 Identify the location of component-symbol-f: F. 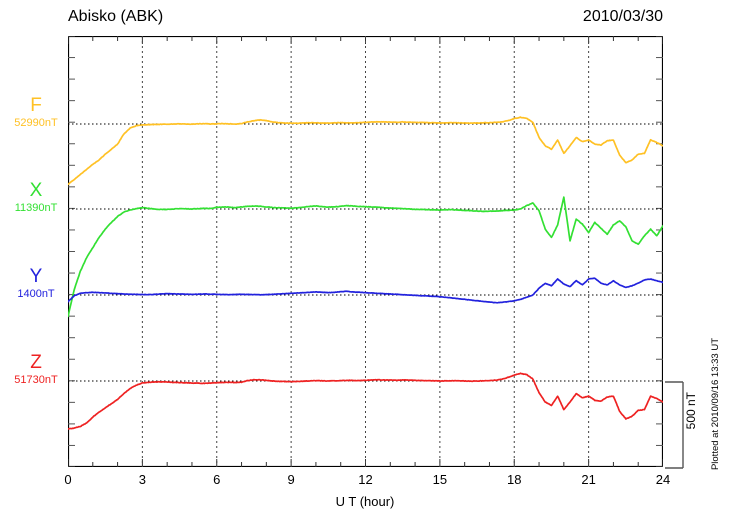
(36, 105).